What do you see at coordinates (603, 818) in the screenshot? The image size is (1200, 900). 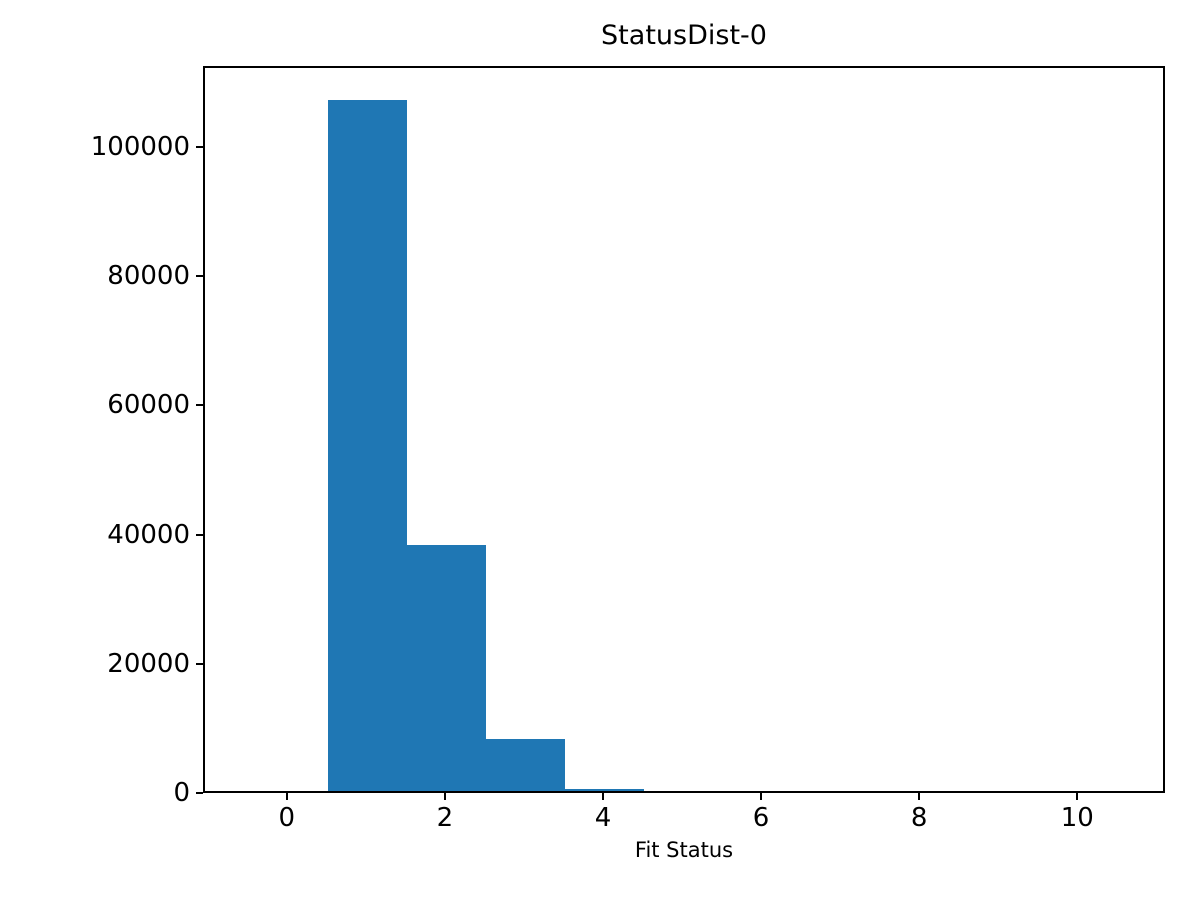 I see `x-tick-label: 4` at bounding box center [603, 818].